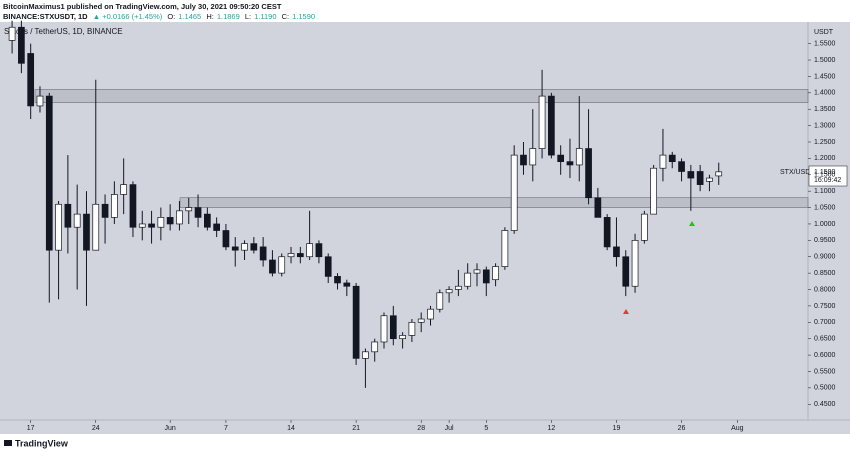  What do you see at coordinates (825, 142) in the screenshot?
I see `y-tick-label: 1.2500` at bounding box center [825, 142].